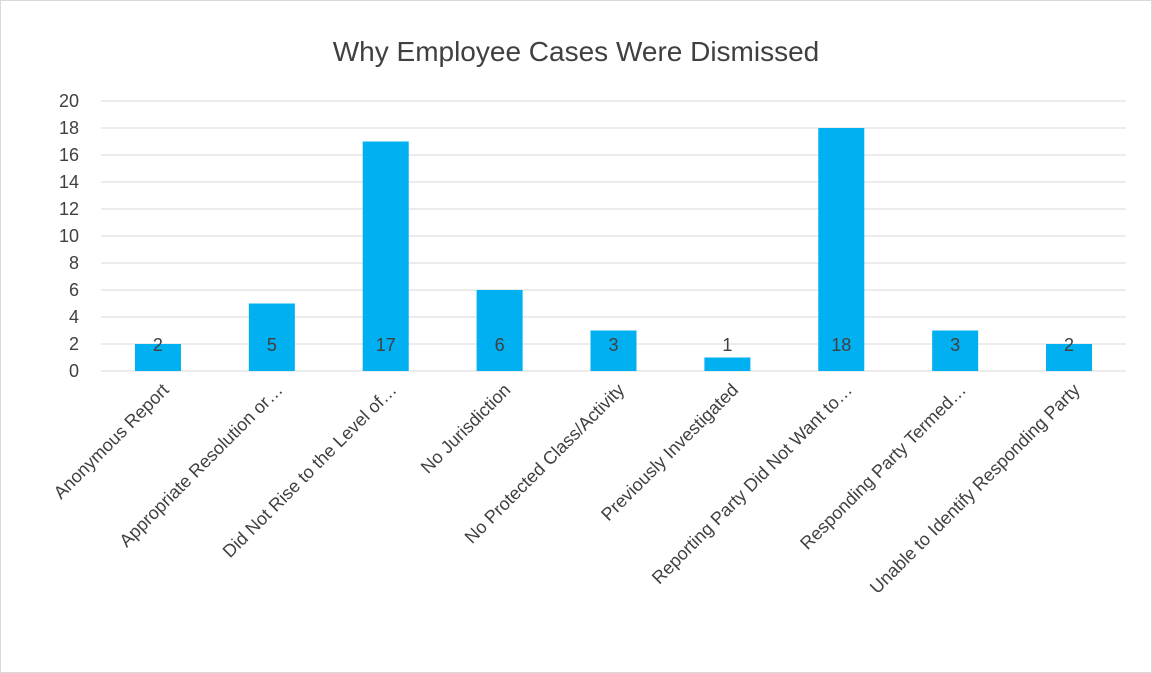  What do you see at coordinates (386, 345) in the screenshot?
I see `data-label: 17` at bounding box center [386, 345].